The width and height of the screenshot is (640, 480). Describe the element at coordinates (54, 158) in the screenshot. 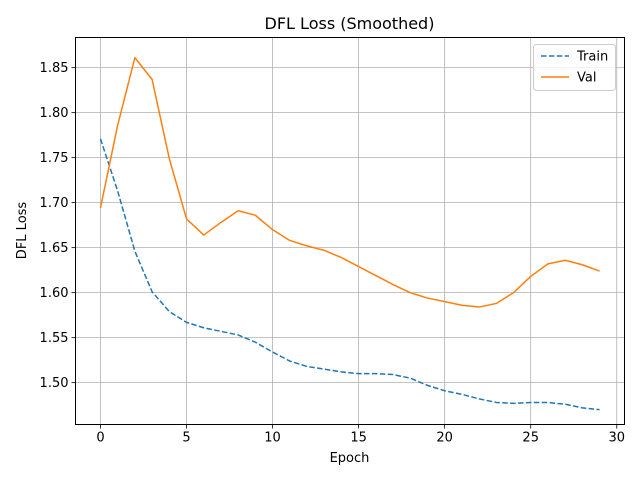

I see `y-tick-label: 1.75` at that location.